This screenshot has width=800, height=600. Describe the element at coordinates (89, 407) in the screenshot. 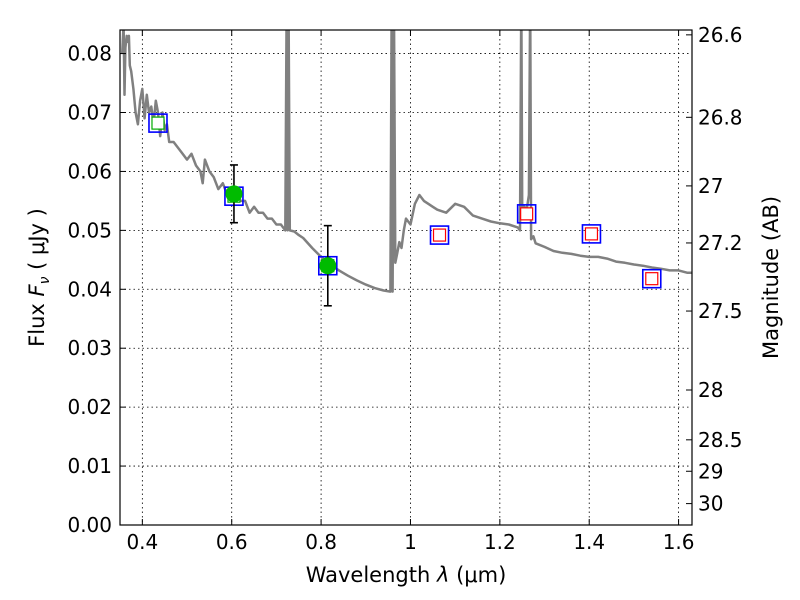

I see `y-tick-label: 0.02` at that location.